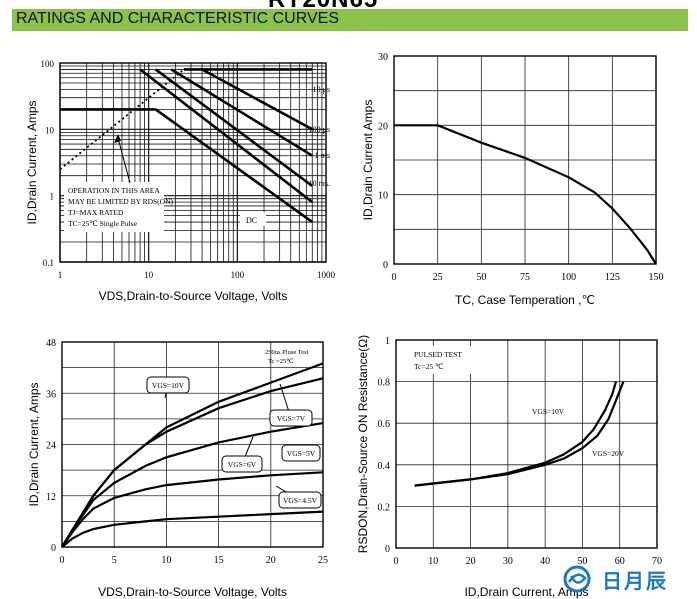  Describe the element at coordinates (96, 212) in the screenshot. I see `soa-note-line: TJ=MAX RATED` at that location.